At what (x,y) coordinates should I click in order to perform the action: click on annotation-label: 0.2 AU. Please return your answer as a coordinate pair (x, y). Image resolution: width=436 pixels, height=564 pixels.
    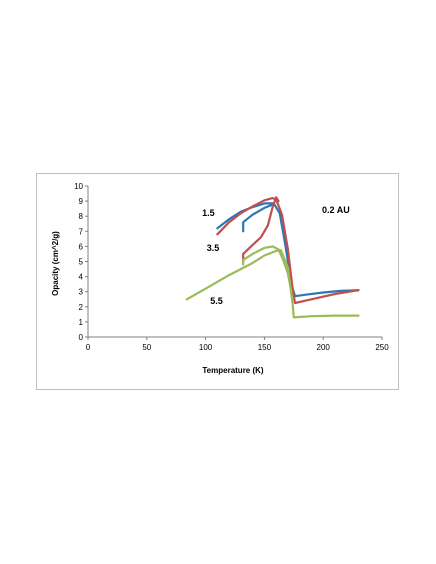
    Looking at the image, I should click on (336, 210).